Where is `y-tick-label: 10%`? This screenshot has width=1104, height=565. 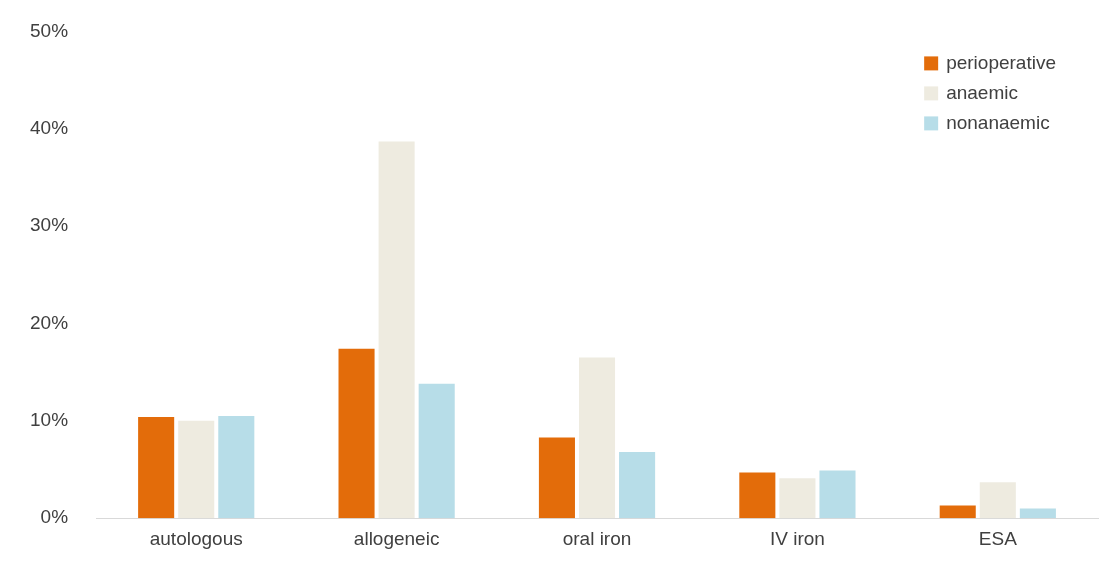 y-tick-label: 10% is located at coordinates (49, 420).